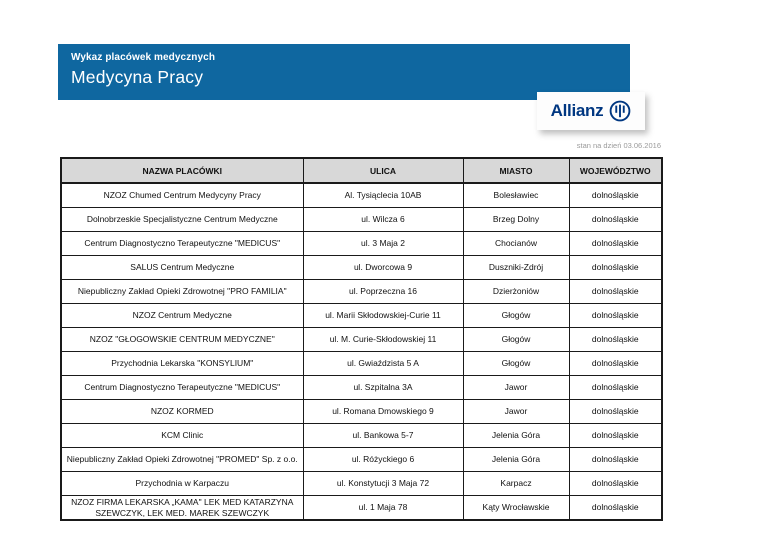  What do you see at coordinates (383, 315) in the screenshot?
I see `cell-ulica: ul. Marii Skłodowskiej-Curie 11` at bounding box center [383, 315].